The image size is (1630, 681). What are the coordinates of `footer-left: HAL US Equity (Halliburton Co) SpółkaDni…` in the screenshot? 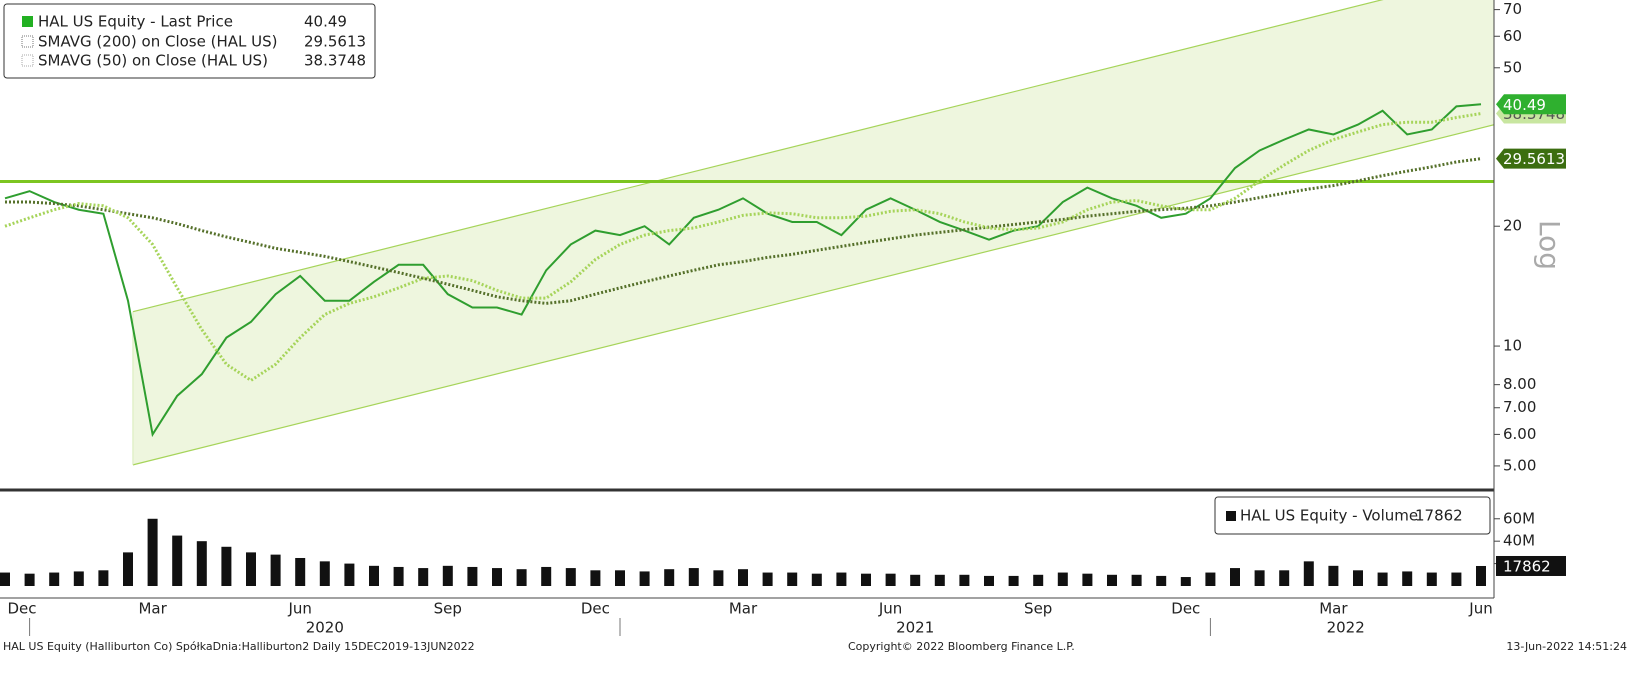 It's located at (239, 646).